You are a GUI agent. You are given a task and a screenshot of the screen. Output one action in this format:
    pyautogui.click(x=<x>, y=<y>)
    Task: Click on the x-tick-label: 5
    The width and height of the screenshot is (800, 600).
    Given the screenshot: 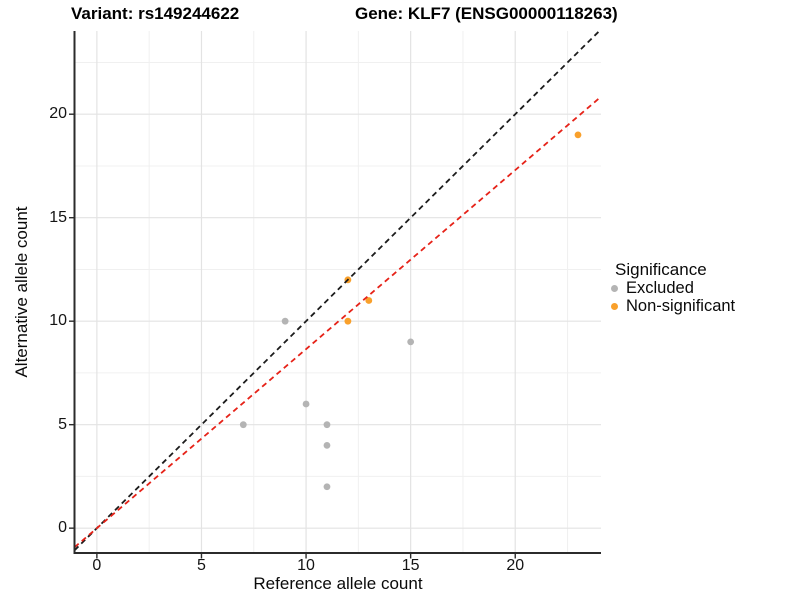 What is the action you would take?
    pyautogui.click(x=201, y=565)
    